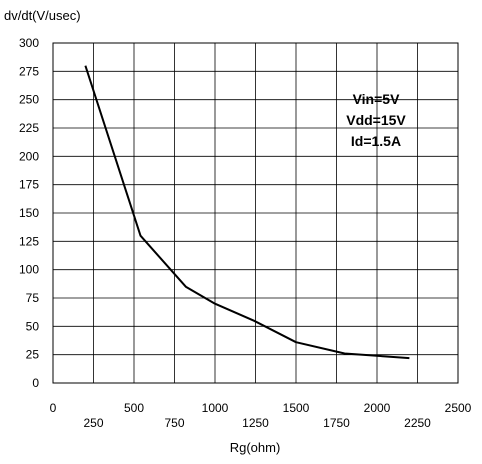  What do you see at coordinates (377, 408) in the screenshot?
I see `x-tick-label: 2000` at bounding box center [377, 408].